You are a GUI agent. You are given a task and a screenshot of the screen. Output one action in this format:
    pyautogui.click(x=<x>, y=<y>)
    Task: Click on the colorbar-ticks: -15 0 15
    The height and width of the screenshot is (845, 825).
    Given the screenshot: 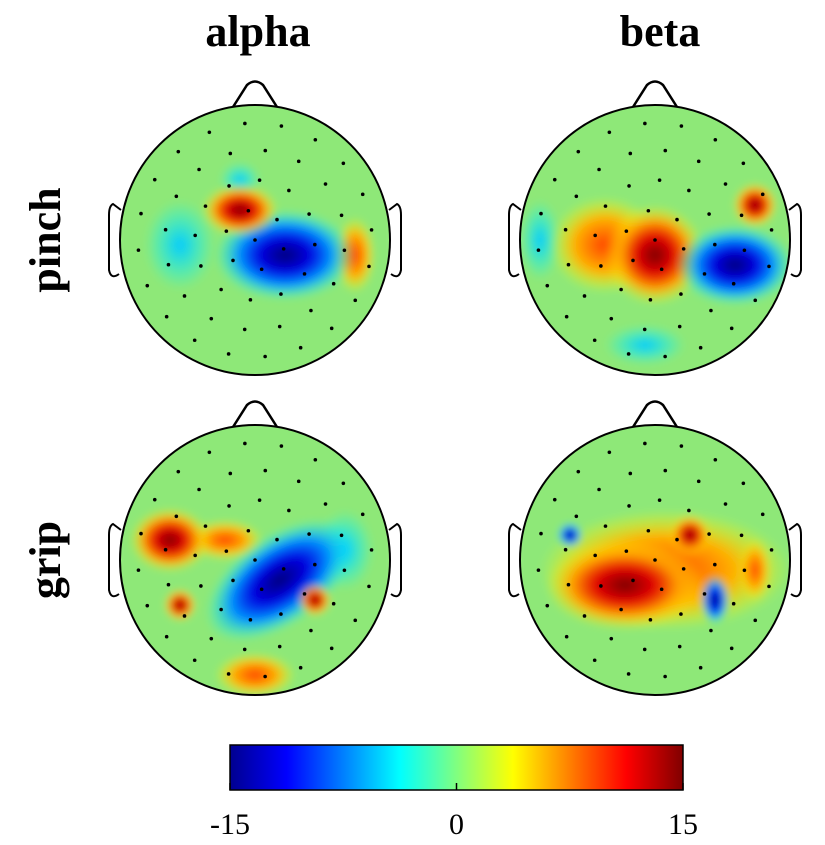 What is the action you would take?
    pyautogui.click(x=454, y=812)
    